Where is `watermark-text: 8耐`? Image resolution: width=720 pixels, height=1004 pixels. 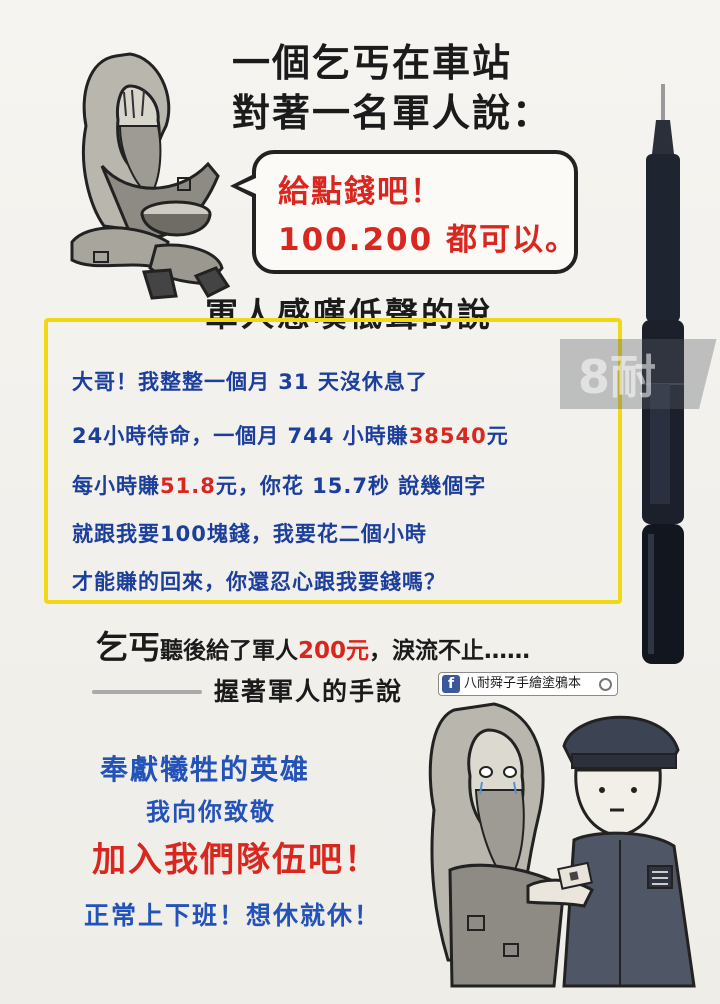 watermark-text: 8耐 is located at coordinates (617, 377).